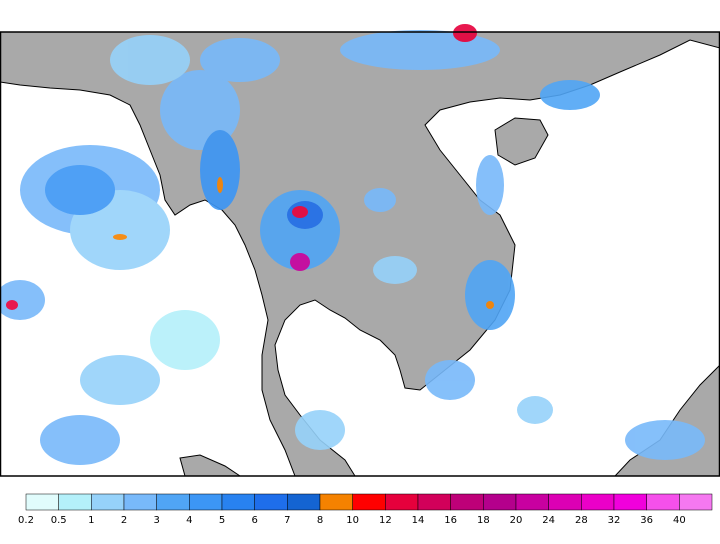 The image size is (720, 544). What do you see at coordinates (254, 520) in the screenshot?
I see `colorbar-label: 6` at bounding box center [254, 520].